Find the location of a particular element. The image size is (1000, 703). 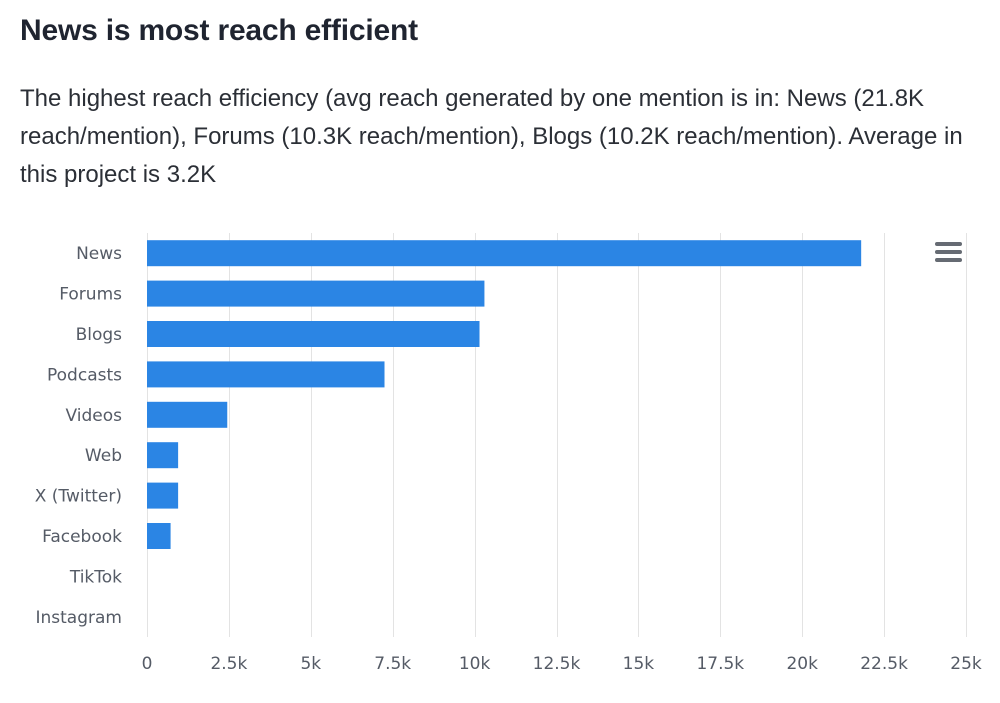

chart-menu-button is located at coordinates (948, 253).